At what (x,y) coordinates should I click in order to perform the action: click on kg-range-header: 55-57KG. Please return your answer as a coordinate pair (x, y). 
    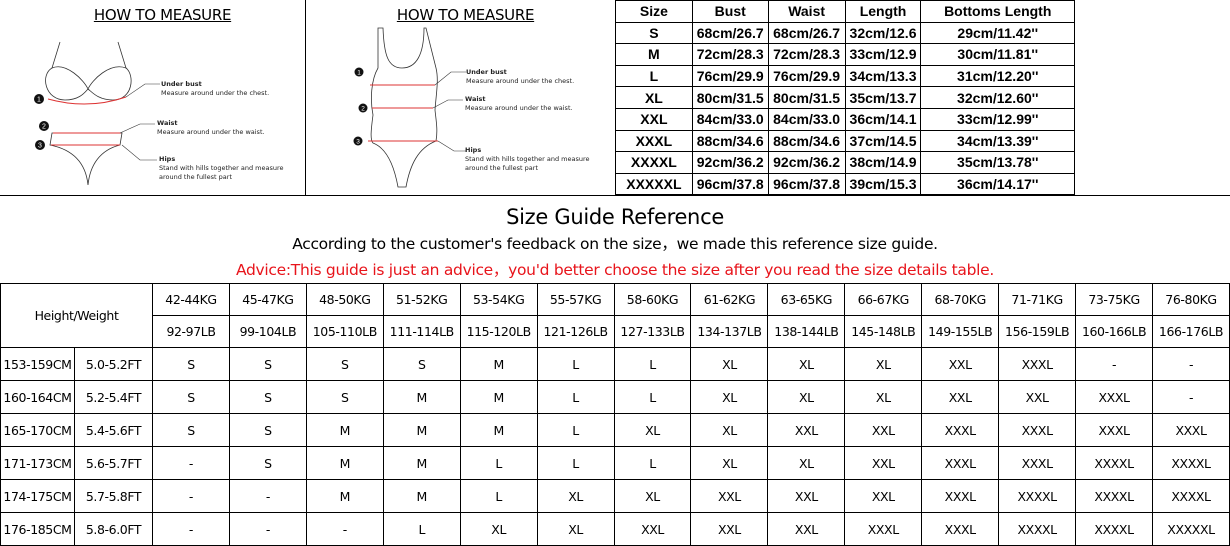
    Looking at the image, I should click on (575, 299).